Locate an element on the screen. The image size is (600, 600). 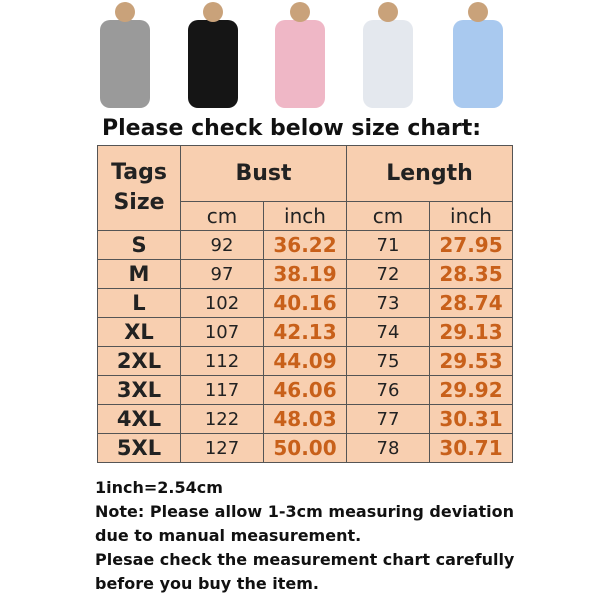
value-cell: 78 is located at coordinates (388, 448).